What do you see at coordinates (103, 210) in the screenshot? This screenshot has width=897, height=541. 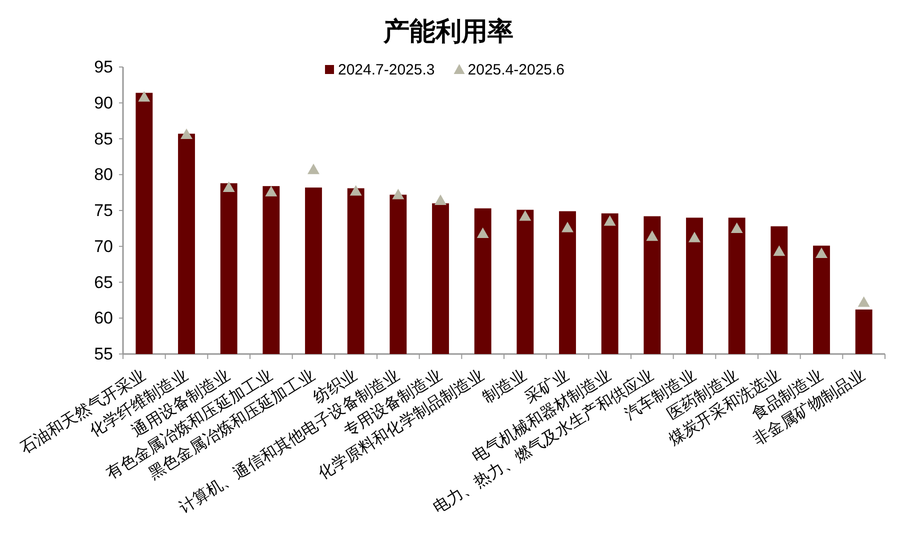 I see `y-tick-label: 75` at bounding box center [103, 210].